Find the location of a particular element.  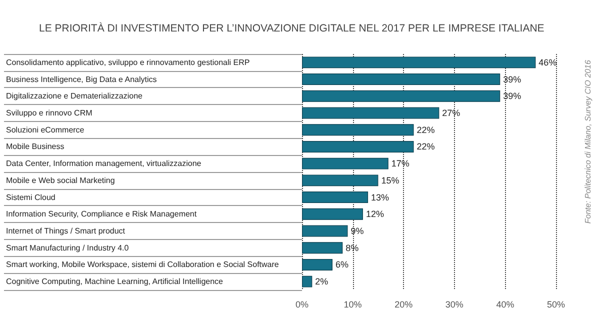

y-tick-label: Internet of Things / Smart product is located at coordinates (66, 231).